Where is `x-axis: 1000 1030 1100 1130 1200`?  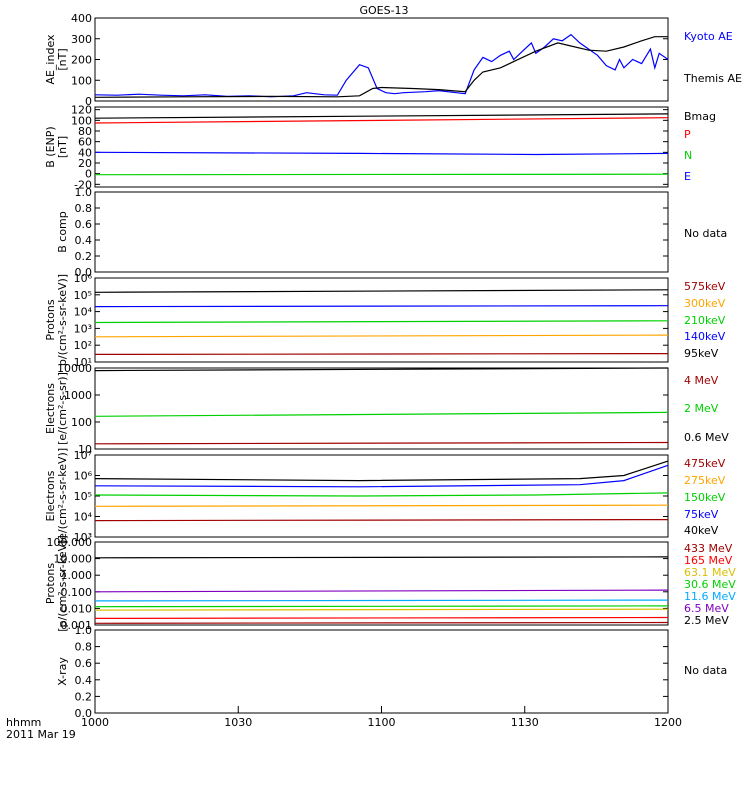
x-axis: 1000 1030 1100 1130 1200 is located at coordinates (381, 717).